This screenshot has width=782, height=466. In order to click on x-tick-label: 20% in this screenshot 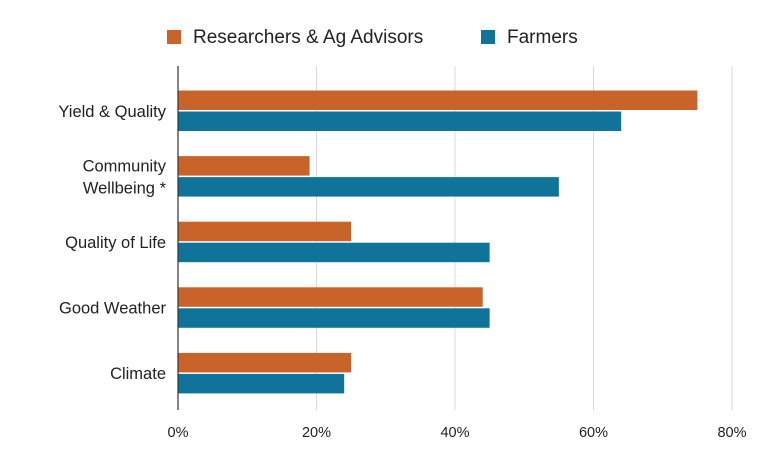, I will do `click(316, 433)`.